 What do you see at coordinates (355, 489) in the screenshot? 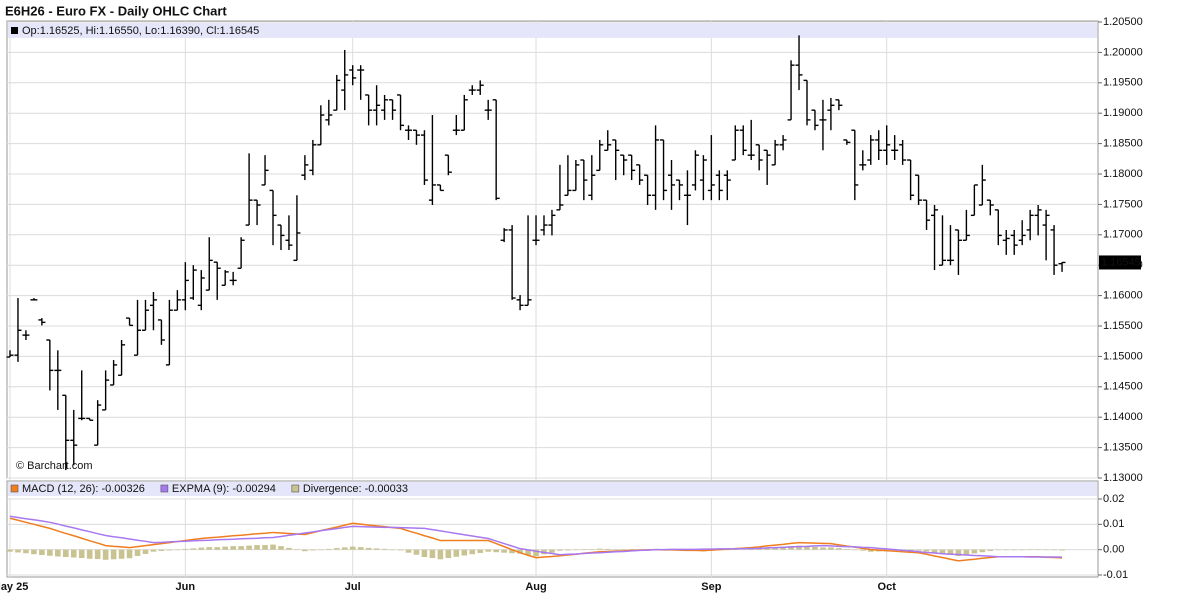
I see `legend-label: Divergence: -0.00033` at bounding box center [355, 489].